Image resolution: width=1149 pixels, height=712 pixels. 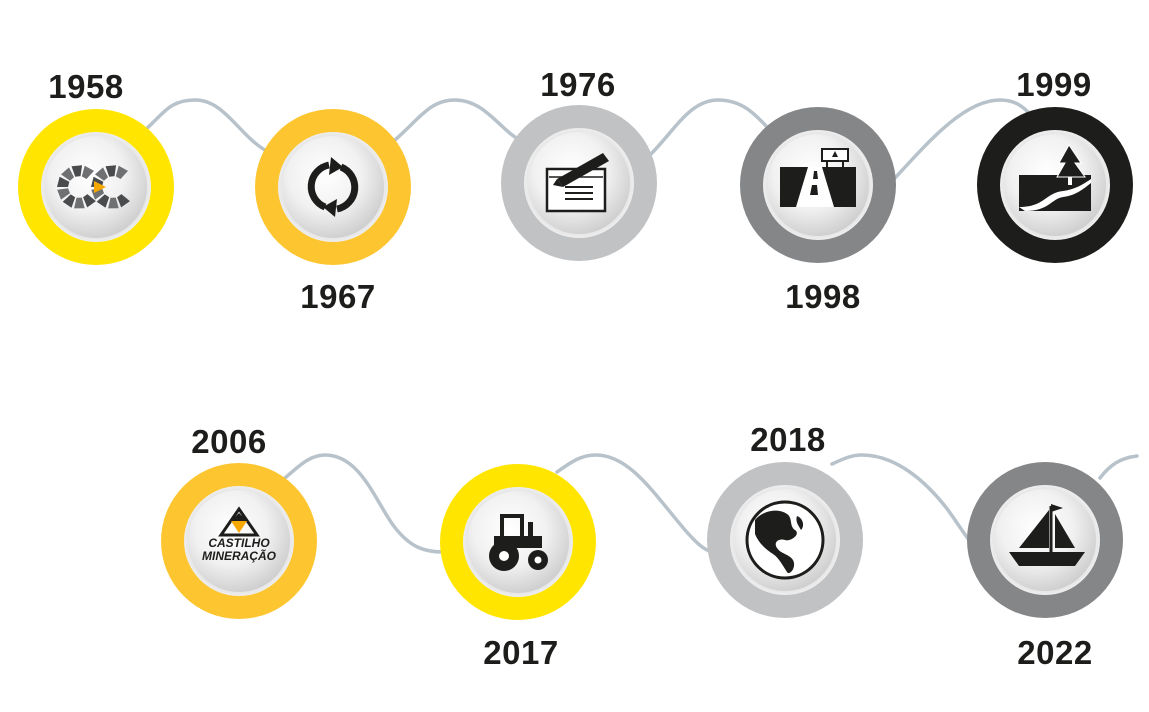 I want to click on tractor-icon, so click(x=518, y=542).